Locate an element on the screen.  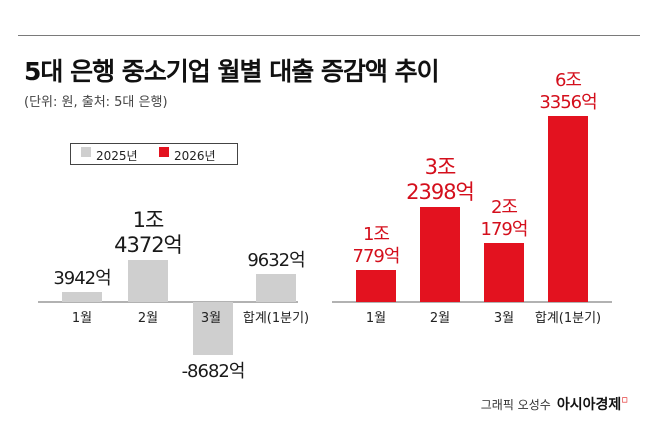
category-label-2025-1: 1월 is located at coordinates (82, 318).